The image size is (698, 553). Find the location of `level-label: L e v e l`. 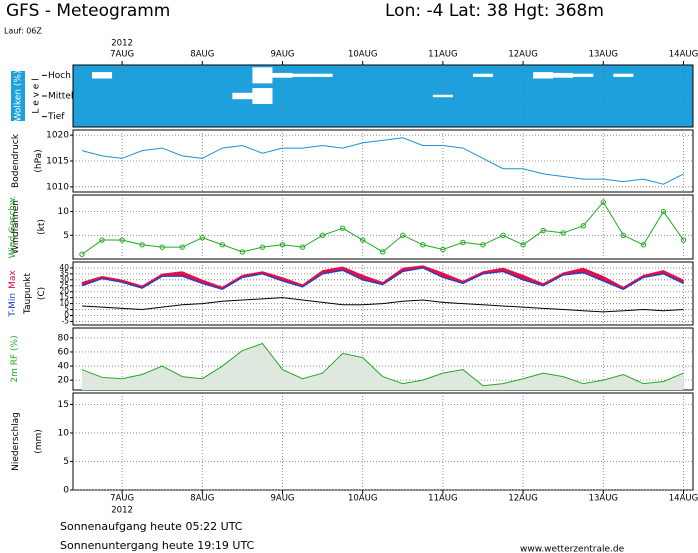

level-label: L e v e l is located at coordinates (37, 95).